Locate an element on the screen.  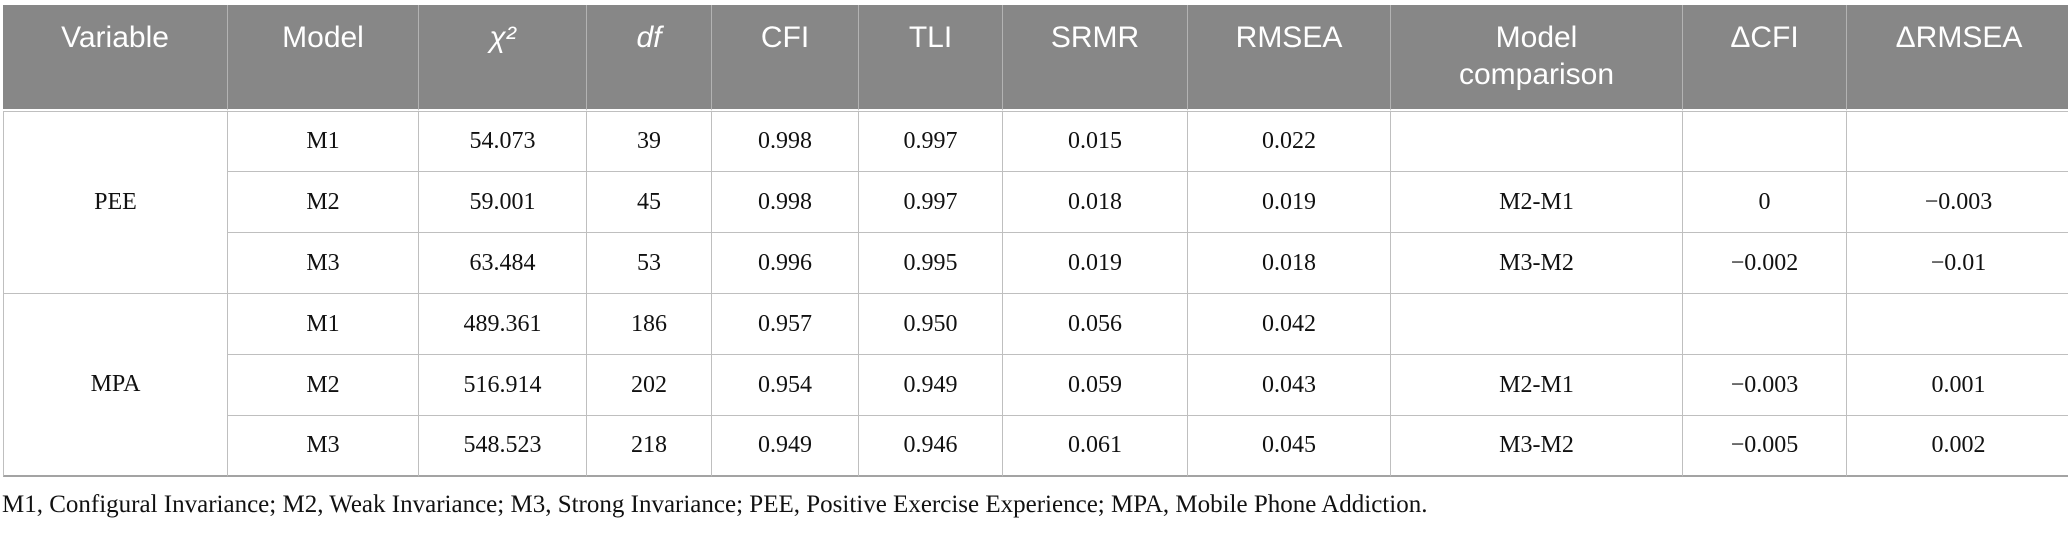
header-srmr: SRMR is located at coordinates (1095, 58).